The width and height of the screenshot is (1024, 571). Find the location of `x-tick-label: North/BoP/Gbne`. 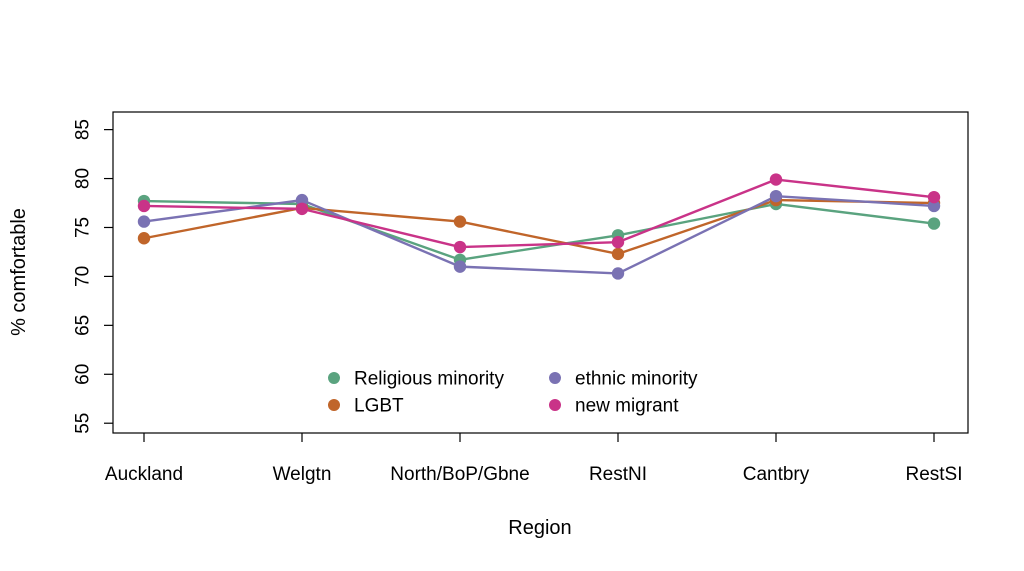

x-tick-label: North/BoP/Gbne is located at coordinates (459, 474).